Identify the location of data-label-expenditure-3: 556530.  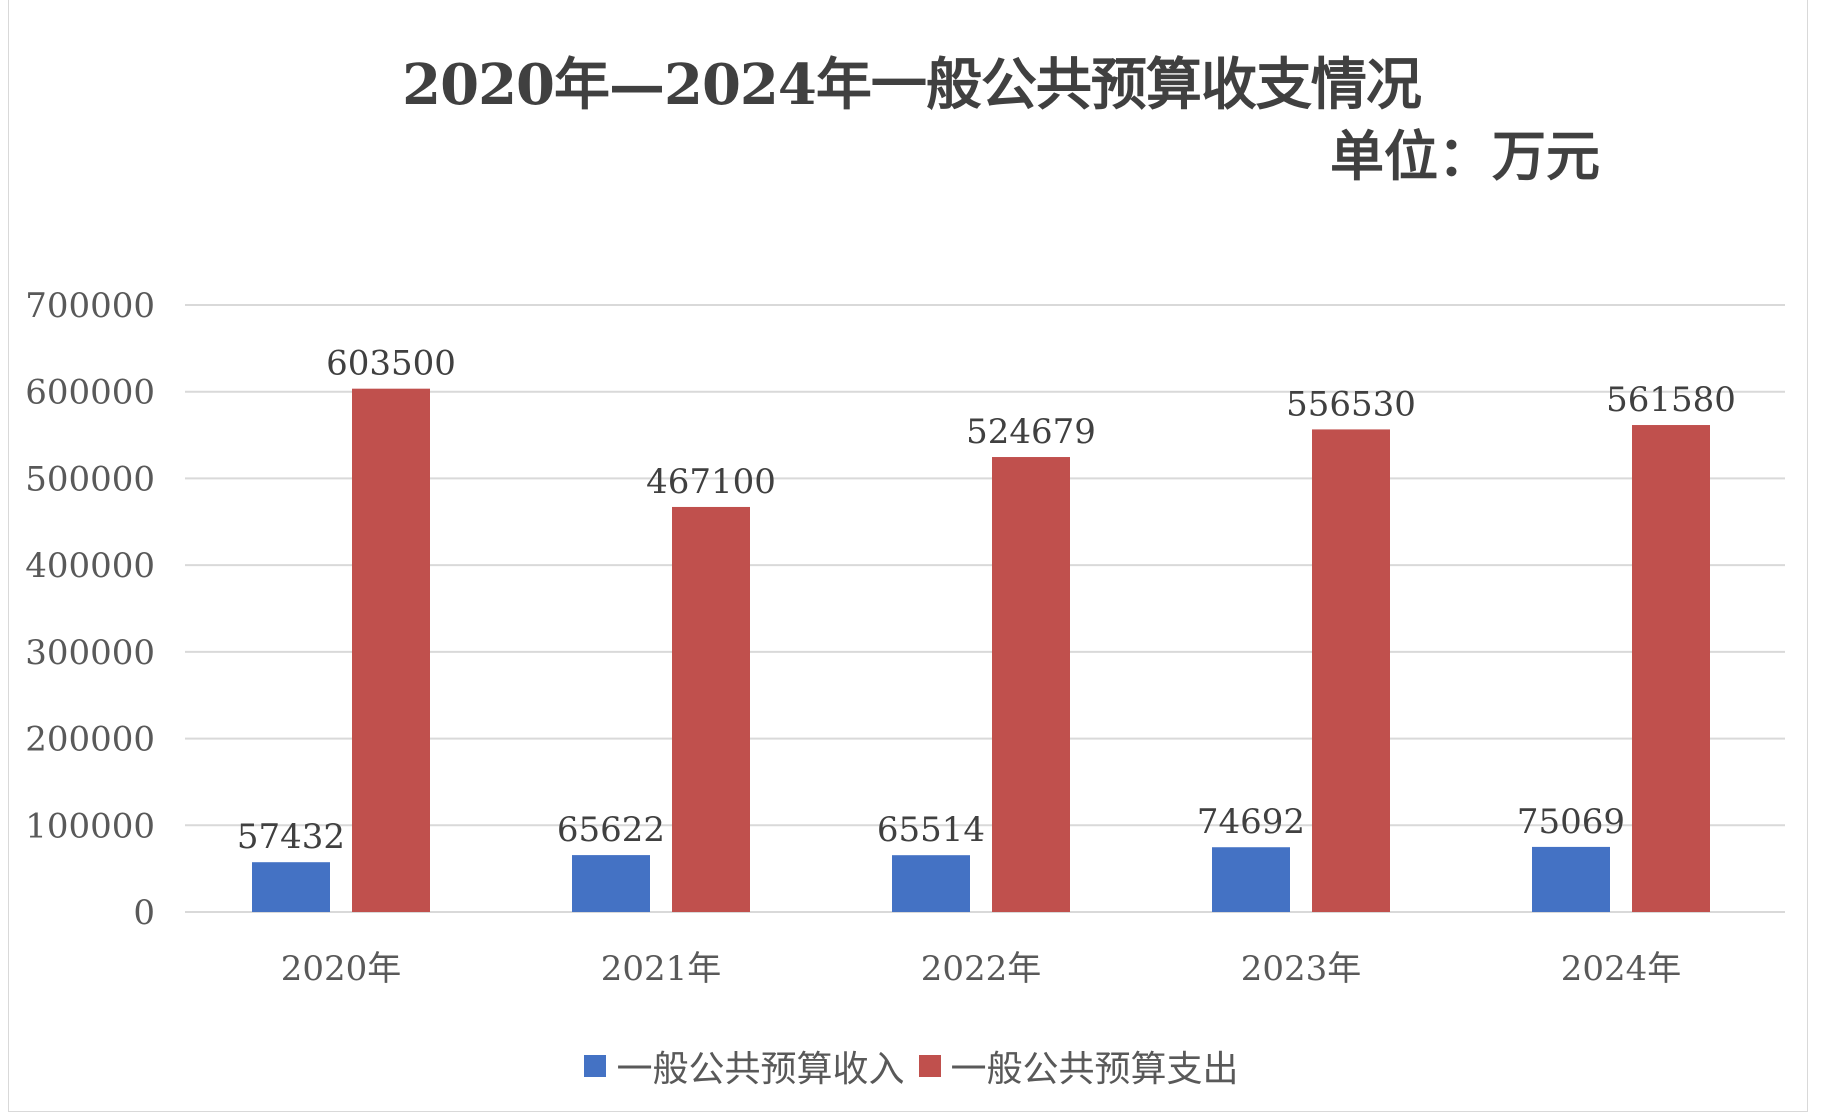
(1351, 404).